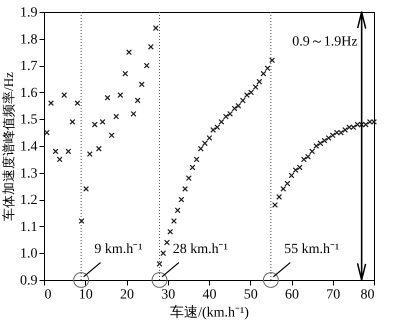 The image size is (400, 326). What do you see at coordinates (29, 281) in the screenshot?
I see `y-tick-label: 0.9` at bounding box center [29, 281].